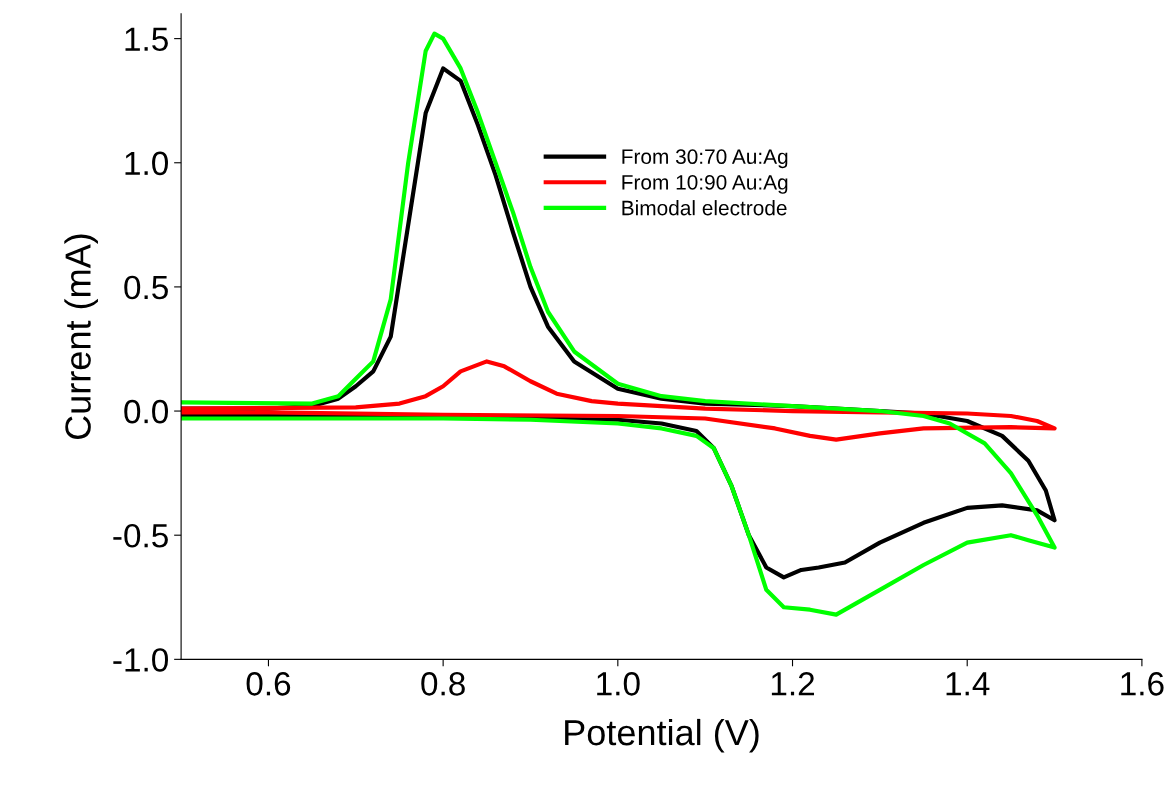 Image resolution: width=1176 pixels, height=811 pixels. I want to click on legend-label: Bimodal electrode, so click(704, 208).